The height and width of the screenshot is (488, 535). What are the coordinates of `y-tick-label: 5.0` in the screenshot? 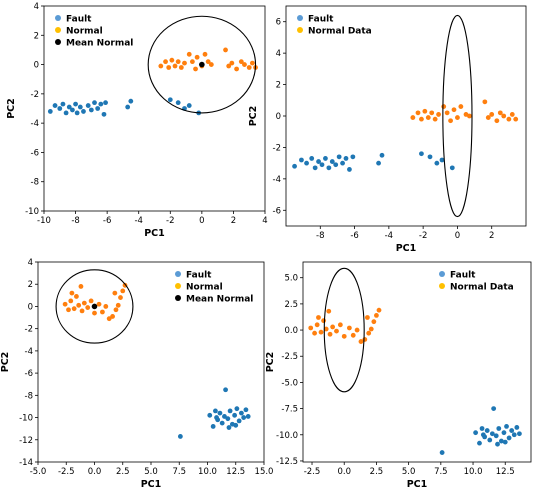 It's located at (291, 279).